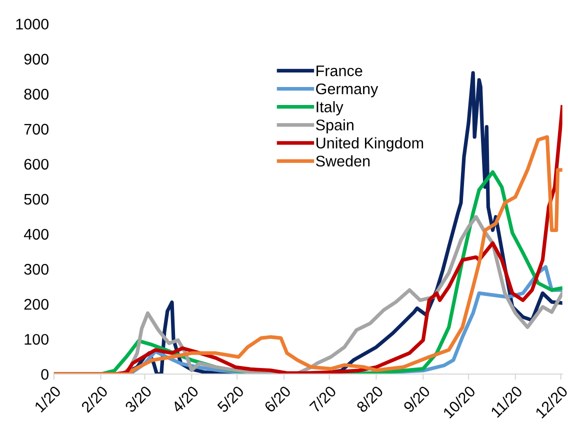 This screenshot has width=568, height=434. I want to click on y-tick-label: 200, so click(36, 304).